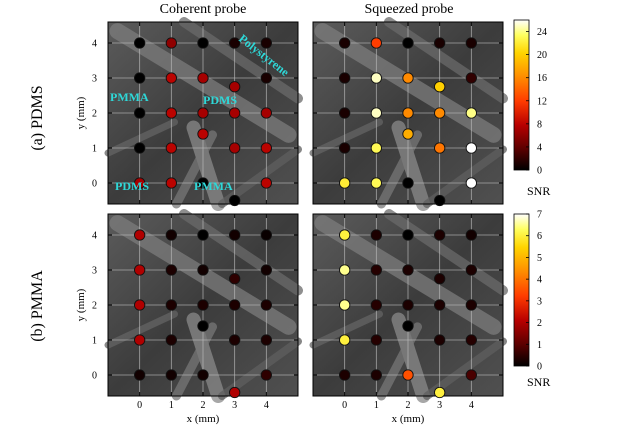 This screenshot has height=432, width=640. What do you see at coordinates (344, 405) in the screenshot?
I see `x-tick-label: 0` at bounding box center [344, 405].